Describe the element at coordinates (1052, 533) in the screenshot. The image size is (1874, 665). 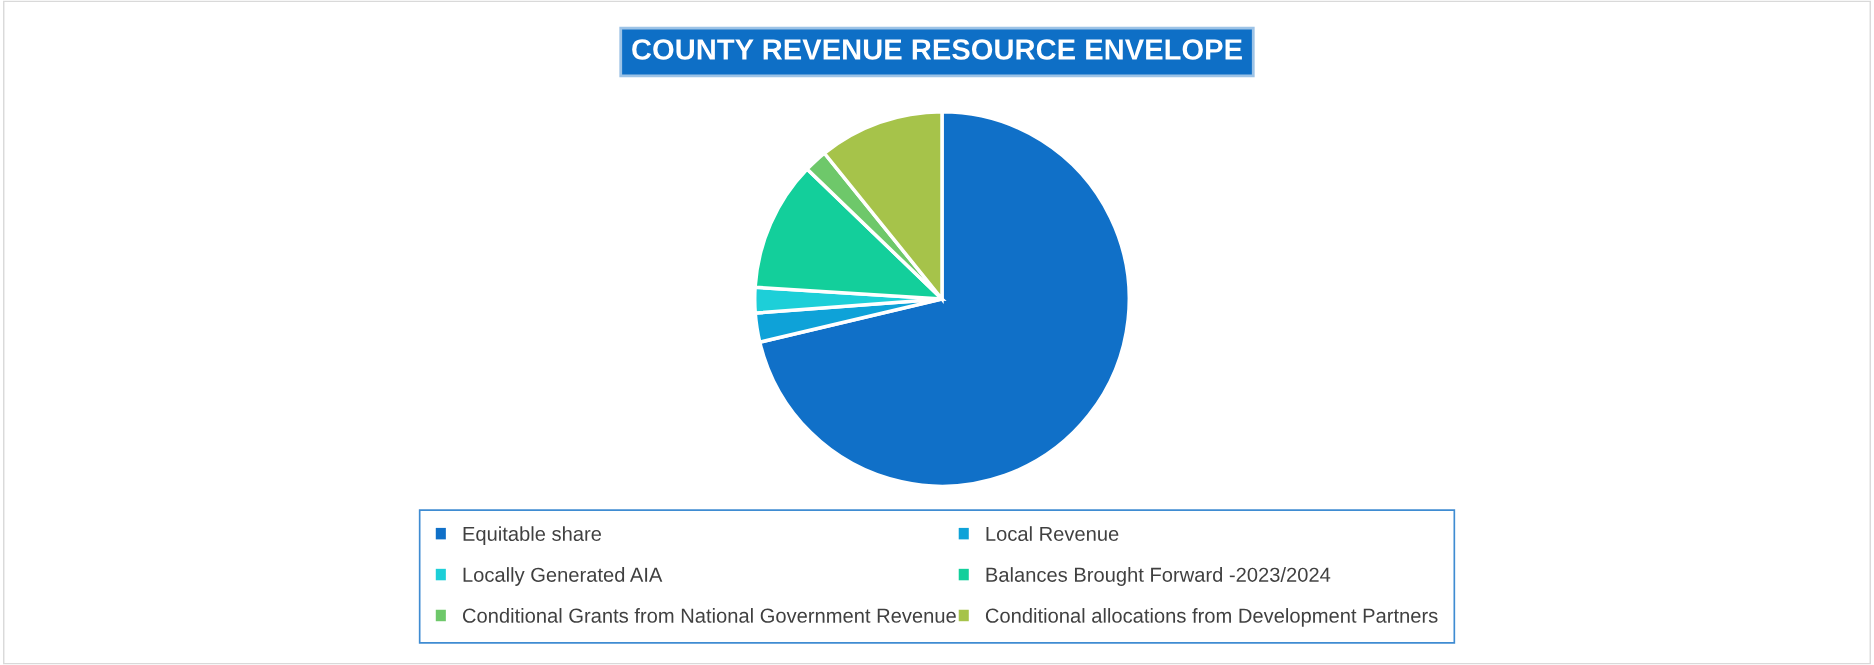
I see `legend-label: Local Revenue` at that location.